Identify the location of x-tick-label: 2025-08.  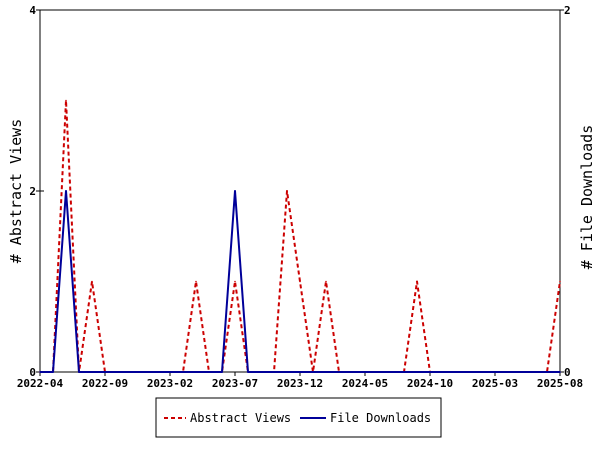
(560, 383).